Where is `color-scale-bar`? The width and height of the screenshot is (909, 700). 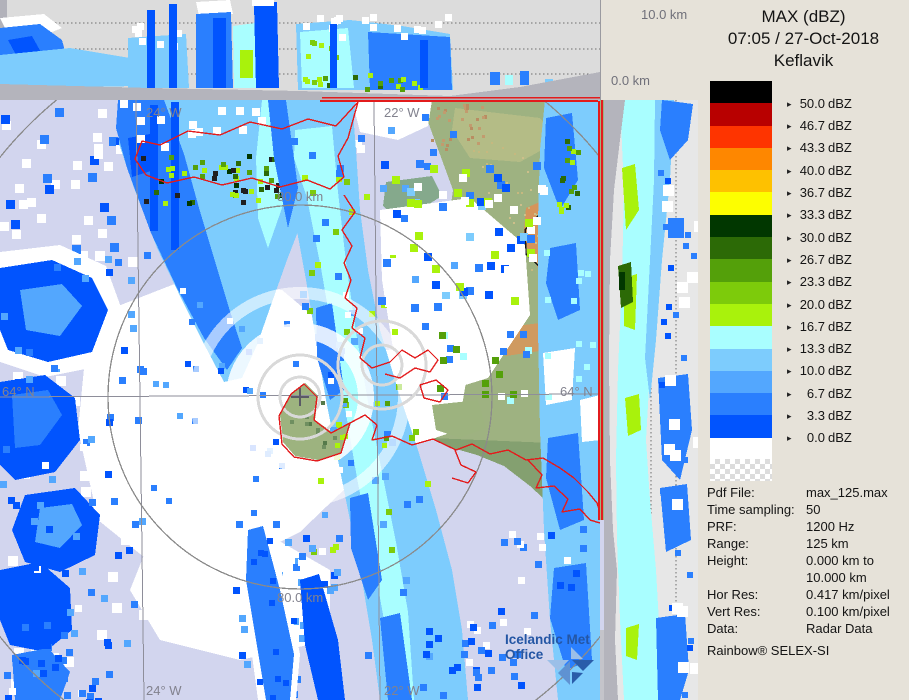
color-scale-bar is located at coordinates (741, 259).